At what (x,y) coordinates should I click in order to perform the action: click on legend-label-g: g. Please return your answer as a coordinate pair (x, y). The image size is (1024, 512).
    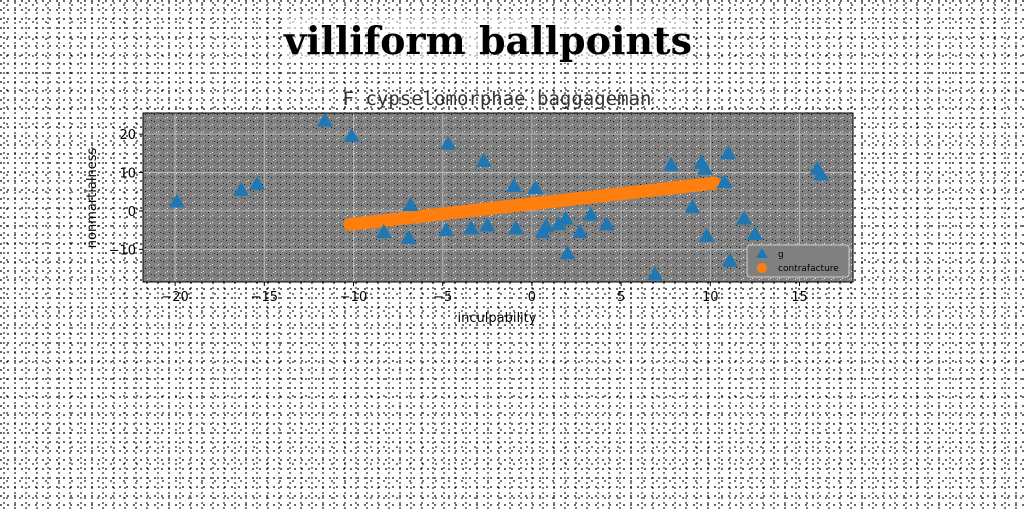
    Looking at the image, I should click on (781, 255).